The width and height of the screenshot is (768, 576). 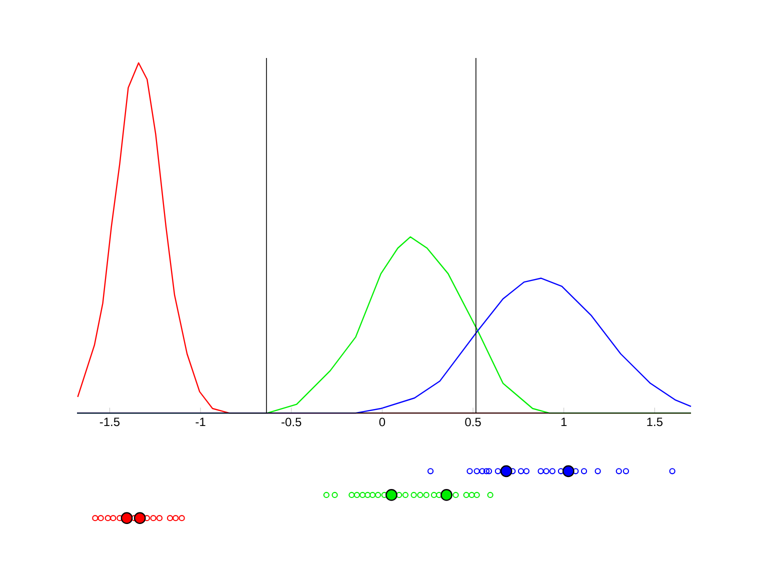 I want to click on x-tick-label: -1, so click(x=201, y=422).